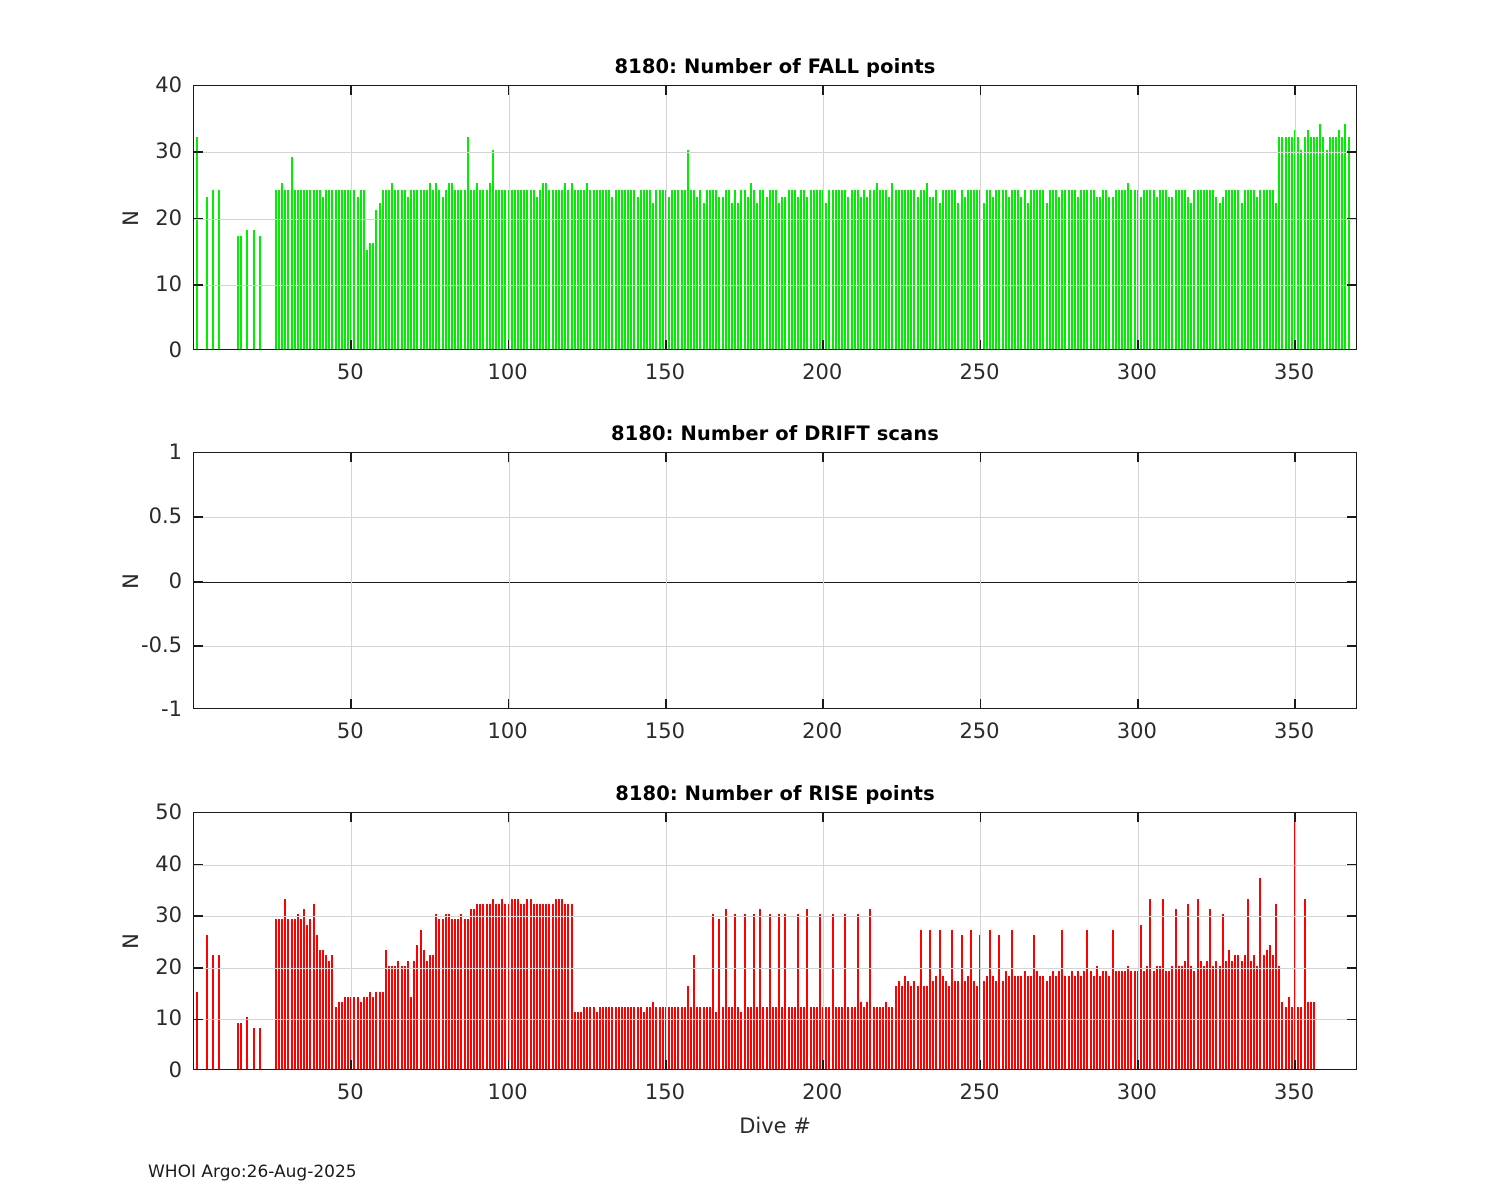 This screenshot has width=1500, height=1200. Describe the element at coordinates (171, 709) in the screenshot. I see `y-axis-tick-label: -1` at that location.